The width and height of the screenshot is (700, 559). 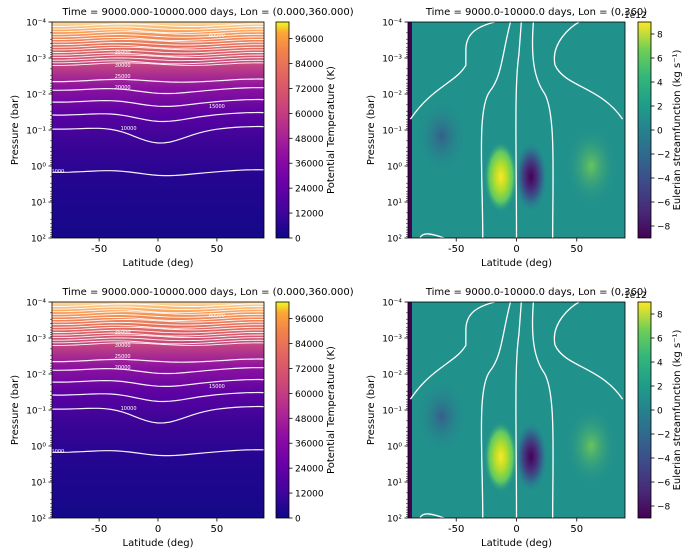 I want to click on positive-cell, so click(x=591, y=446).